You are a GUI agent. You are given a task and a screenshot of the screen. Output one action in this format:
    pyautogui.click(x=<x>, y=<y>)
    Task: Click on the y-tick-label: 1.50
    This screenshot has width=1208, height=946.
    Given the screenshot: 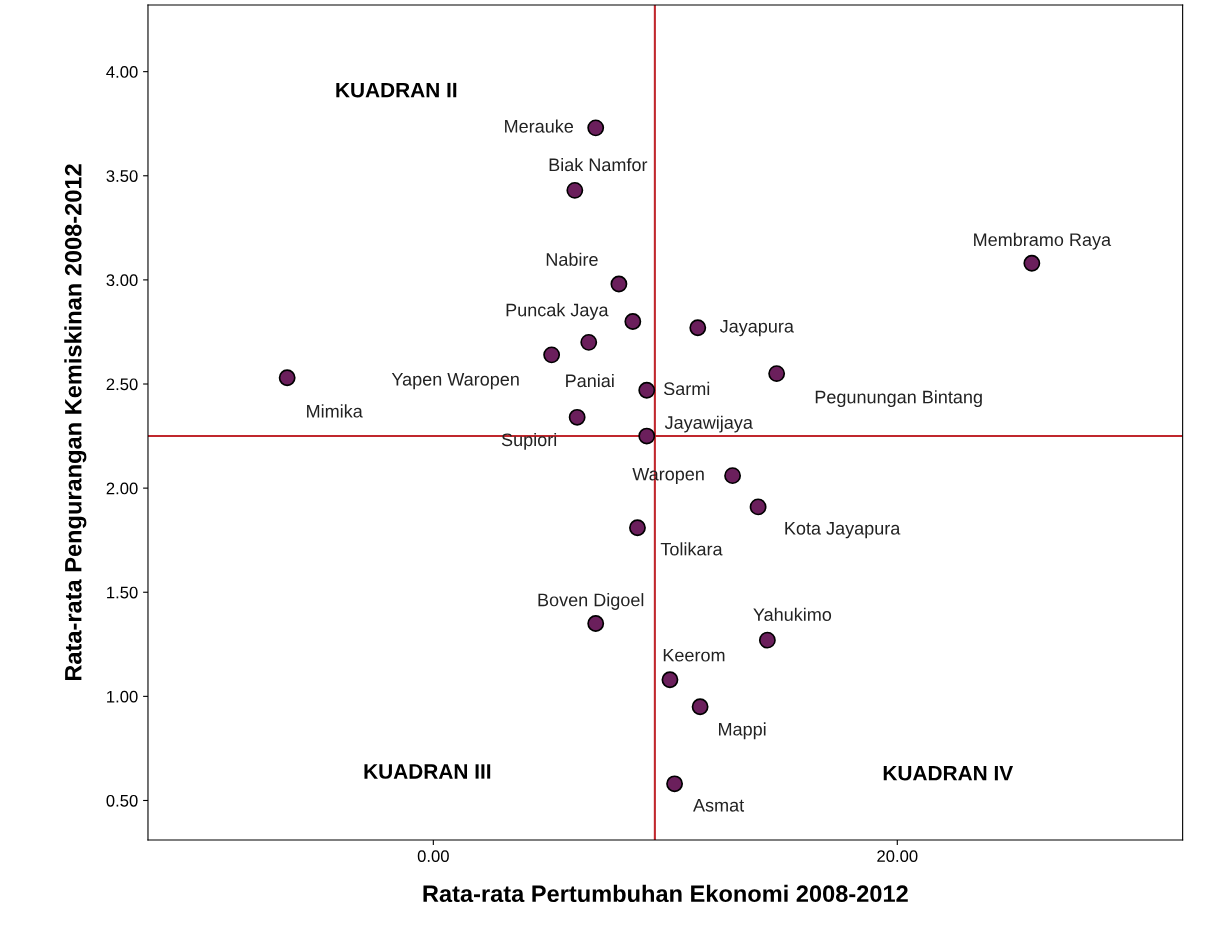 What is the action you would take?
    pyautogui.click(x=122, y=592)
    